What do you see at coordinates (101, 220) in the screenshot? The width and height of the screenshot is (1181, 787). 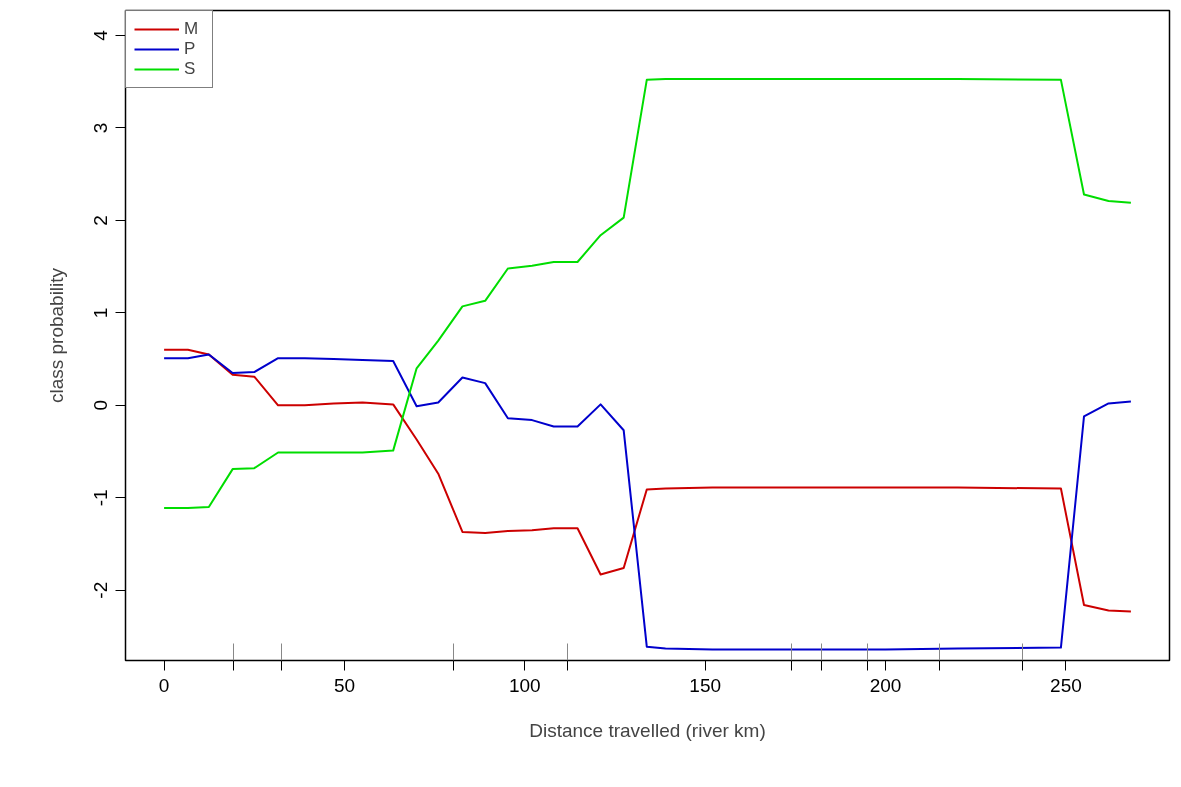 I see `y-tick-label: 2` at bounding box center [101, 220].